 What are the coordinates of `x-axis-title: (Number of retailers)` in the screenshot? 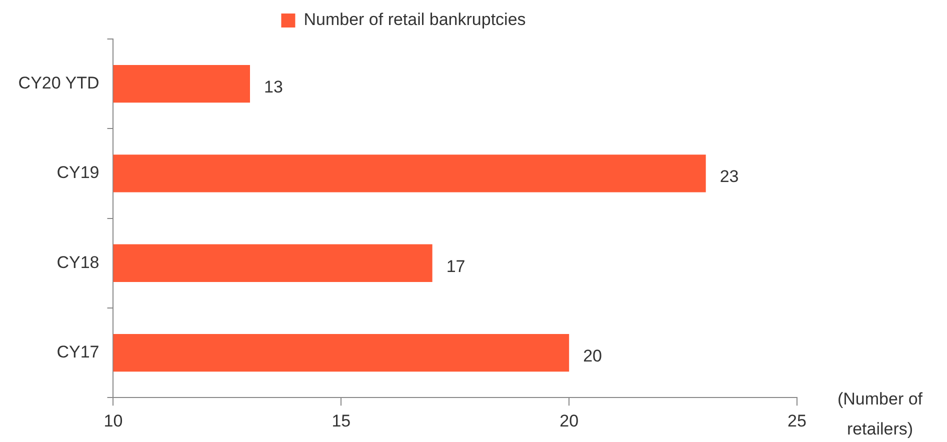 It's located at (880, 413).